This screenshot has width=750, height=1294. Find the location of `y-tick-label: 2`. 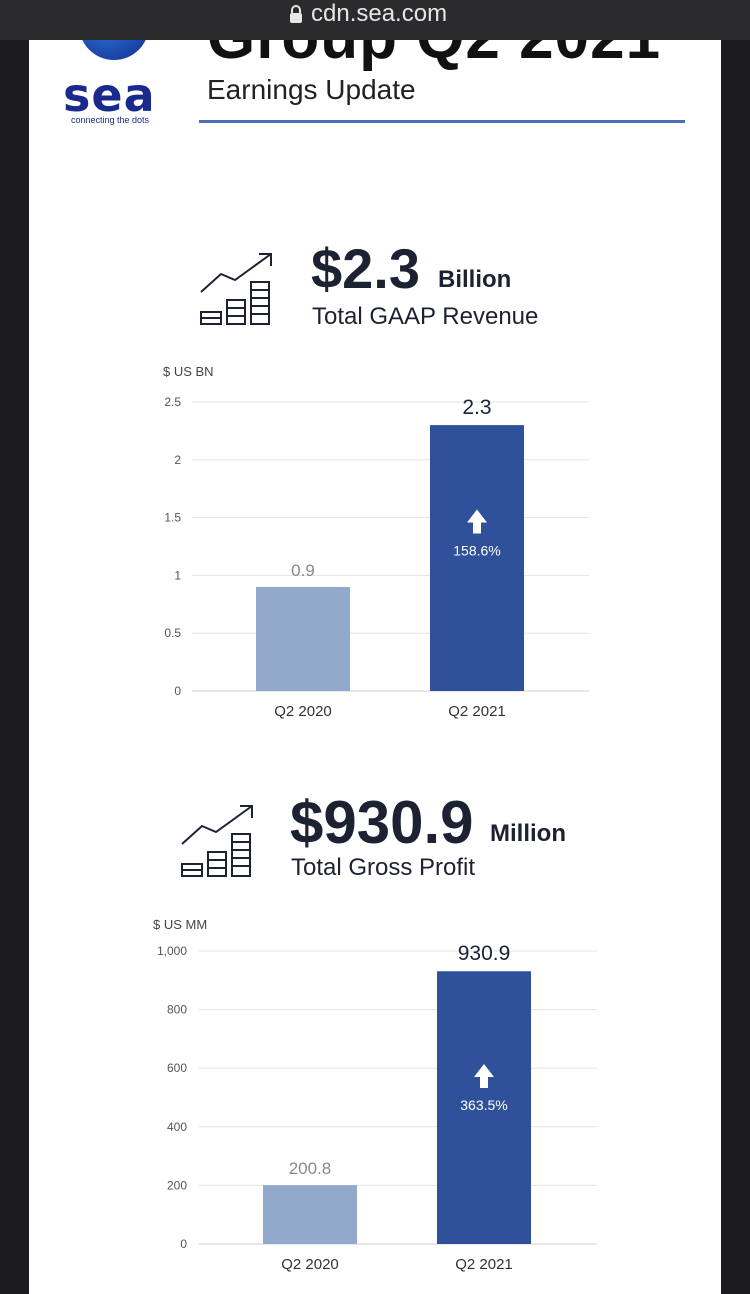

y-tick-label: 2 is located at coordinates (177, 460).